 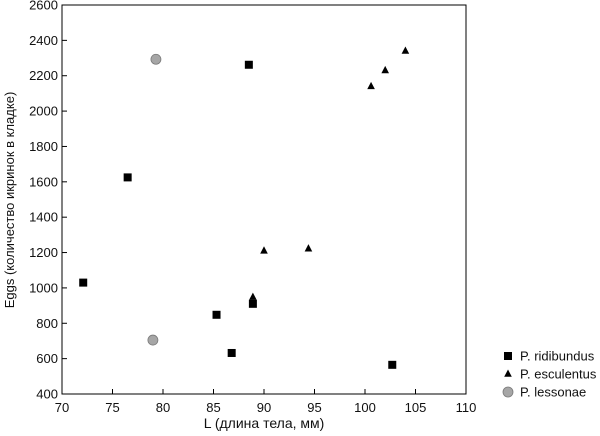 What do you see at coordinates (47, 394) in the screenshot?
I see `y-tick-label: 400` at bounding box center [47, 394].